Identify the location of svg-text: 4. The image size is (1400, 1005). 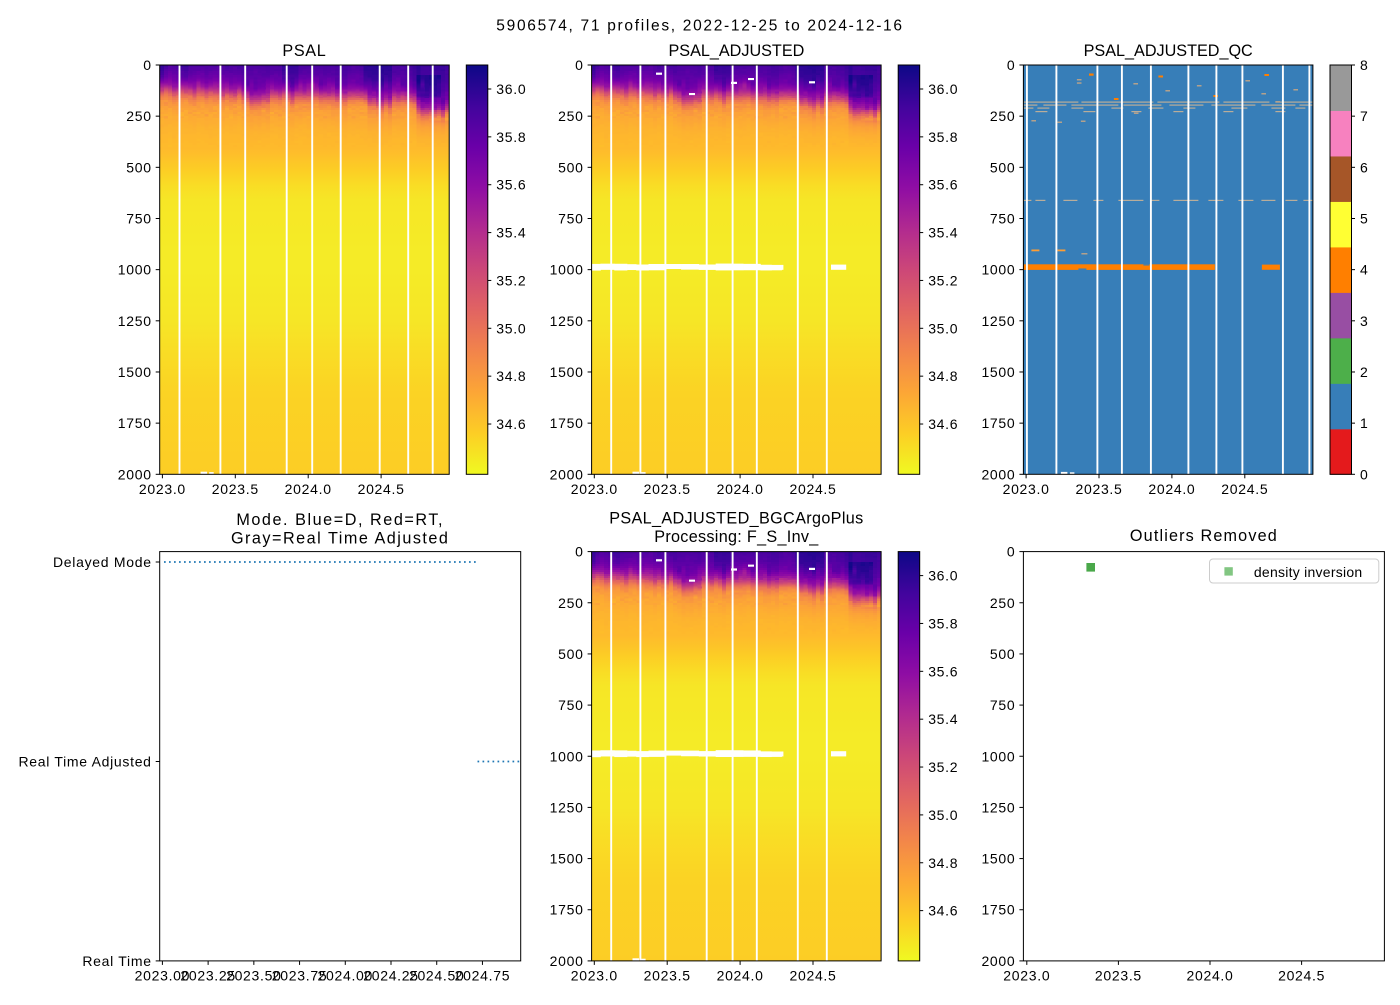
(1364, 270).